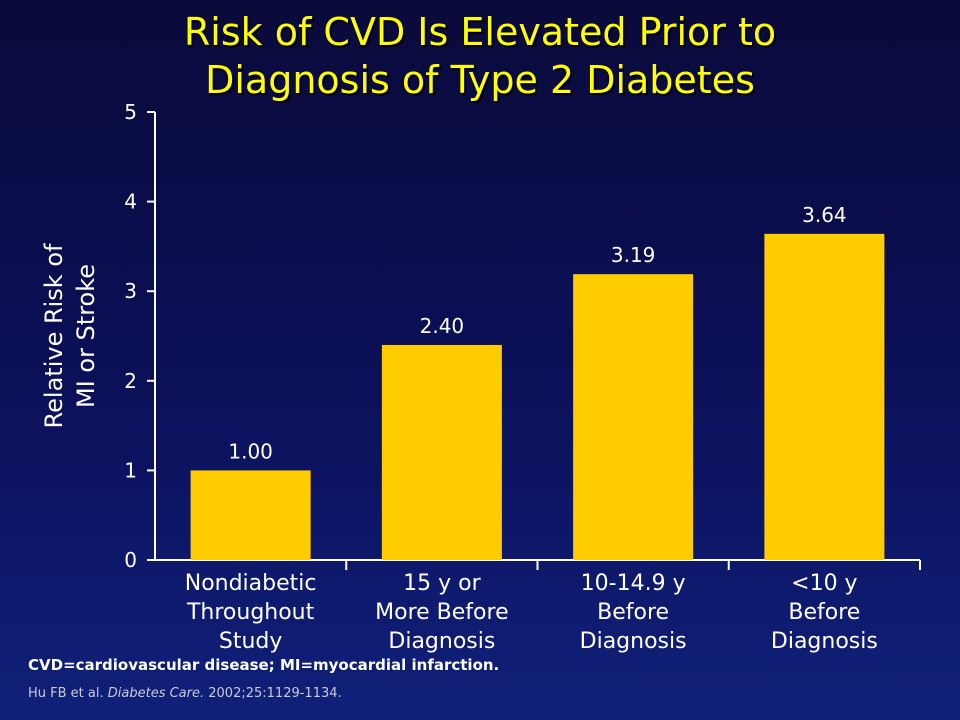 The height and width of the screenshot is (720, 960). I want to click on citation-journal: Diabetes Care., so click(156, 693).